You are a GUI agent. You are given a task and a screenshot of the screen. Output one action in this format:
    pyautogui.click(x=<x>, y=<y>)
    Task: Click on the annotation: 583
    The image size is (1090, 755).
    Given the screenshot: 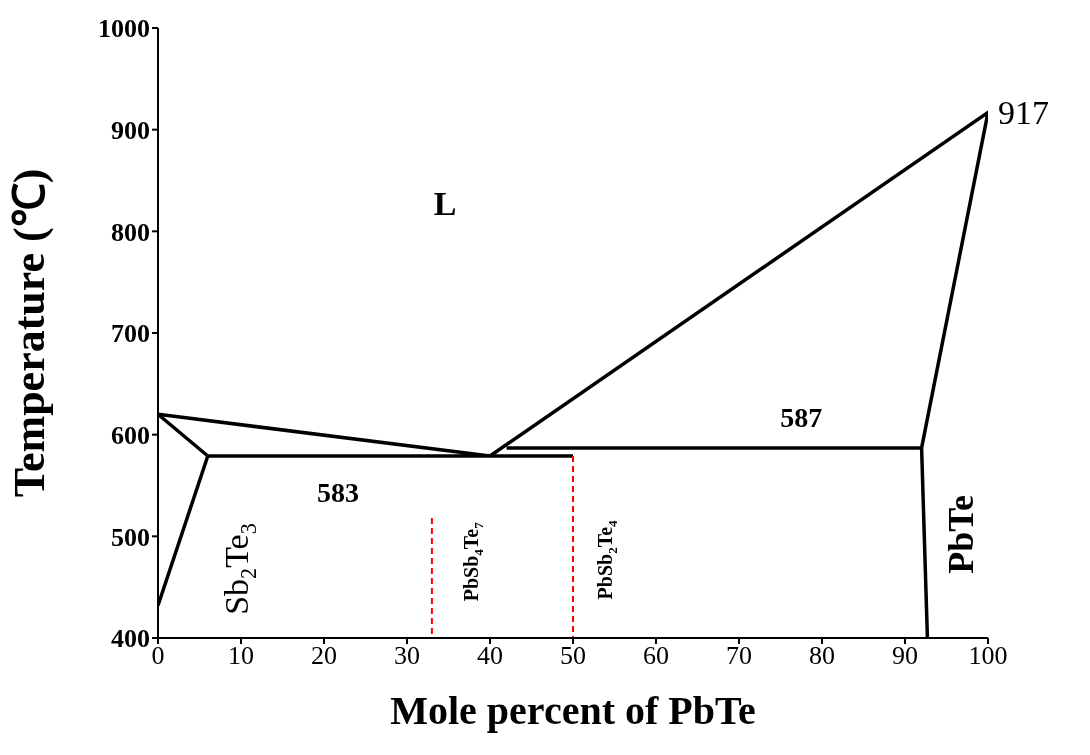 What is the action you would take?
    pyautogui.click(x=338, y=492)
    